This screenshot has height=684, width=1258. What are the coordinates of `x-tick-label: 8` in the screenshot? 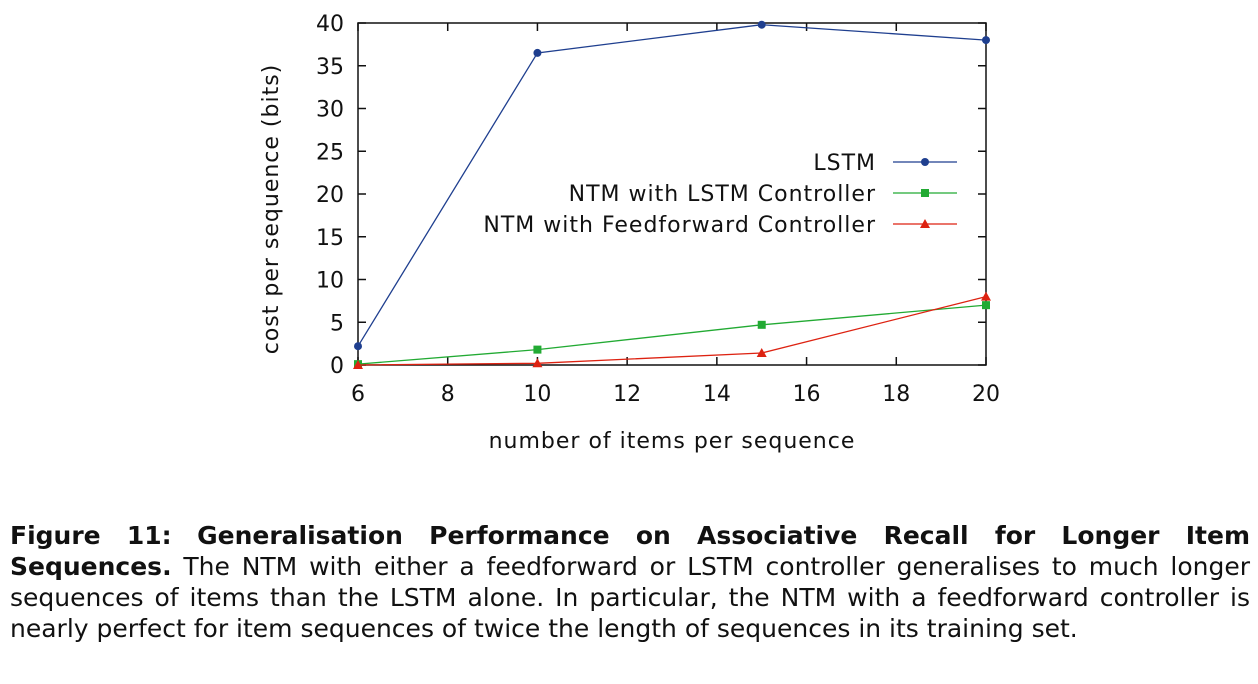 It's located at (448, 394).